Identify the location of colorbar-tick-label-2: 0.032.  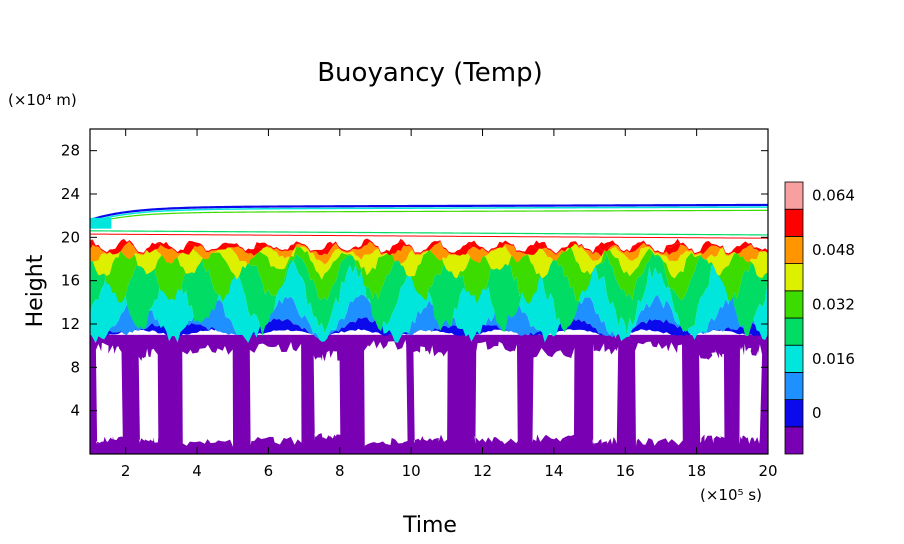
(833, 304).